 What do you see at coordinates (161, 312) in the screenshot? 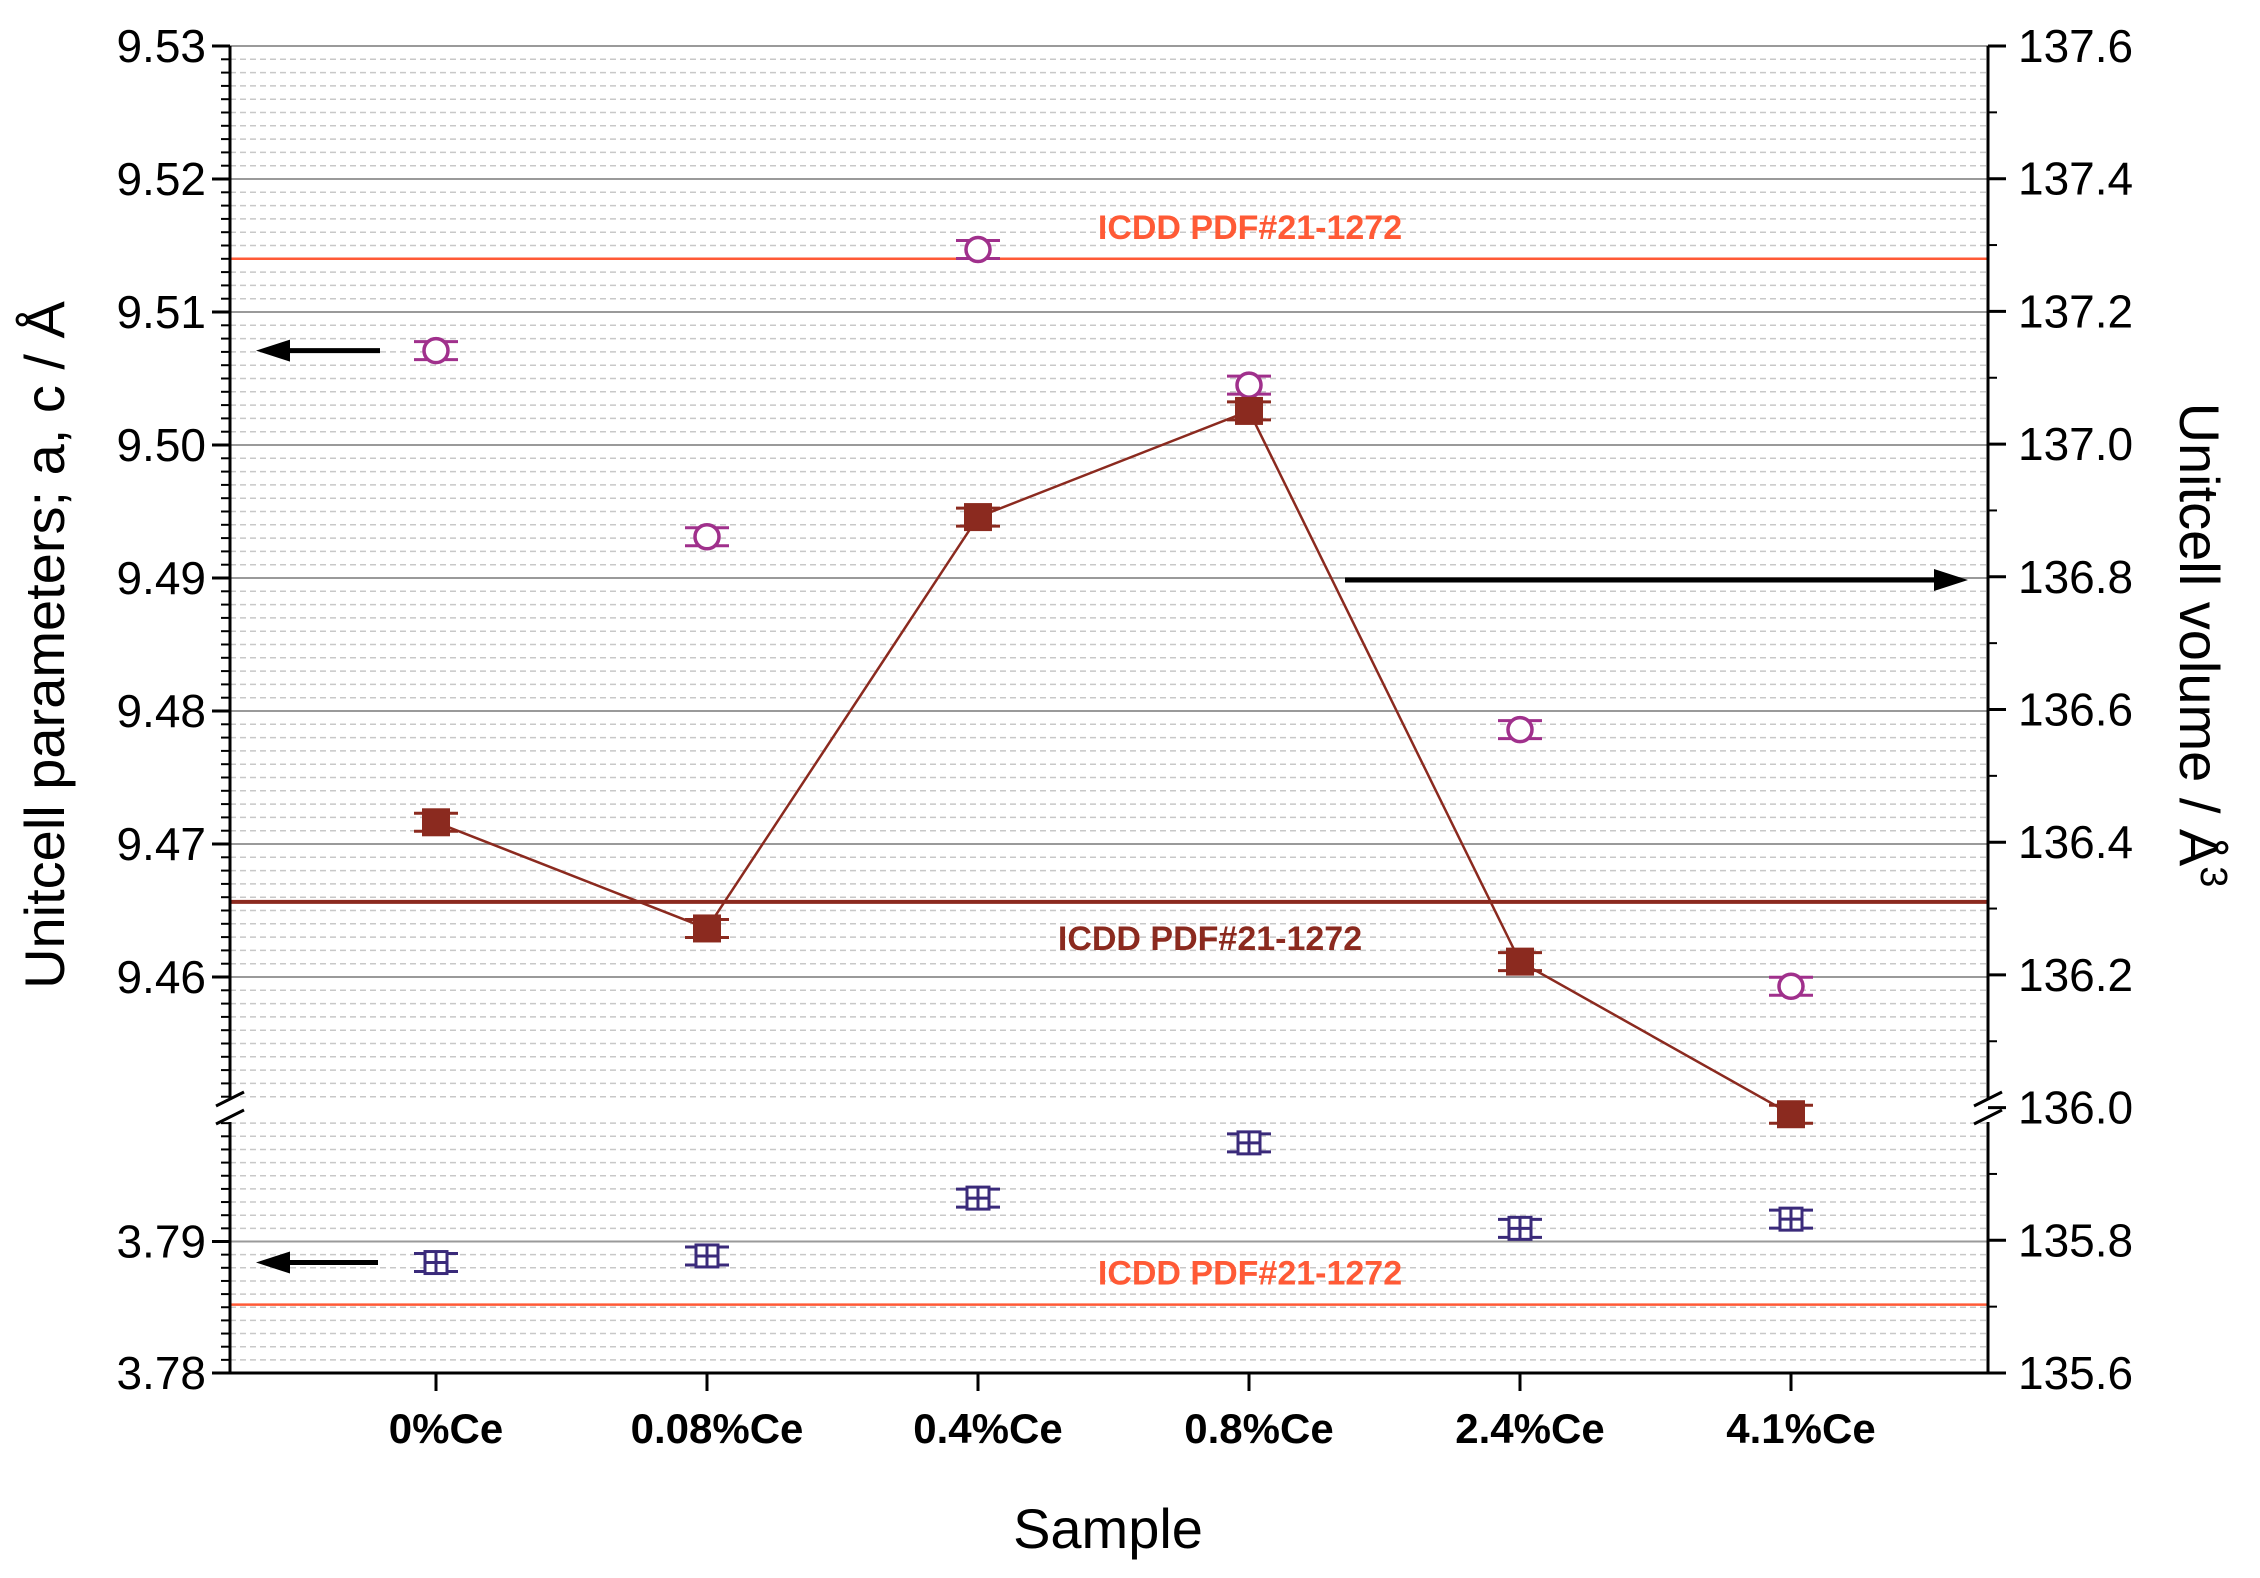
I see `y-left-tick-label: 9.51` at bounding box center [161, 312].